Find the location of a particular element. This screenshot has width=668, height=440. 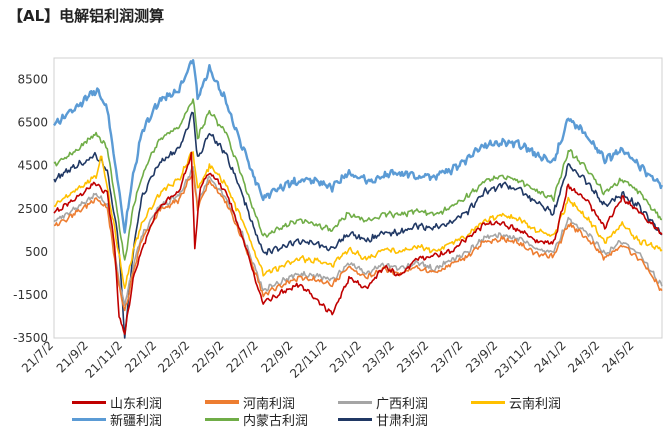

legend-item: 内蒙古利润 is located at coordinates (257, 419).